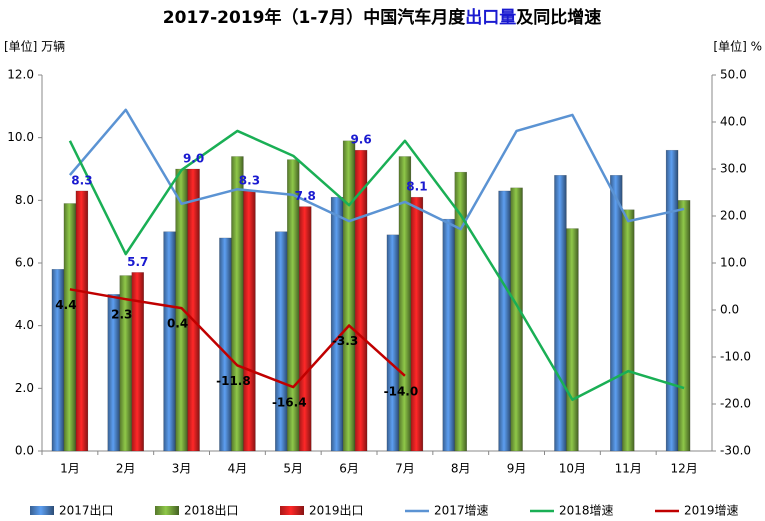 The height and width of the screenshot is (521, 765). Describe the element at coordinates (70, 469) in the screenshot. I see `x-tick-label: 1月` at that location.